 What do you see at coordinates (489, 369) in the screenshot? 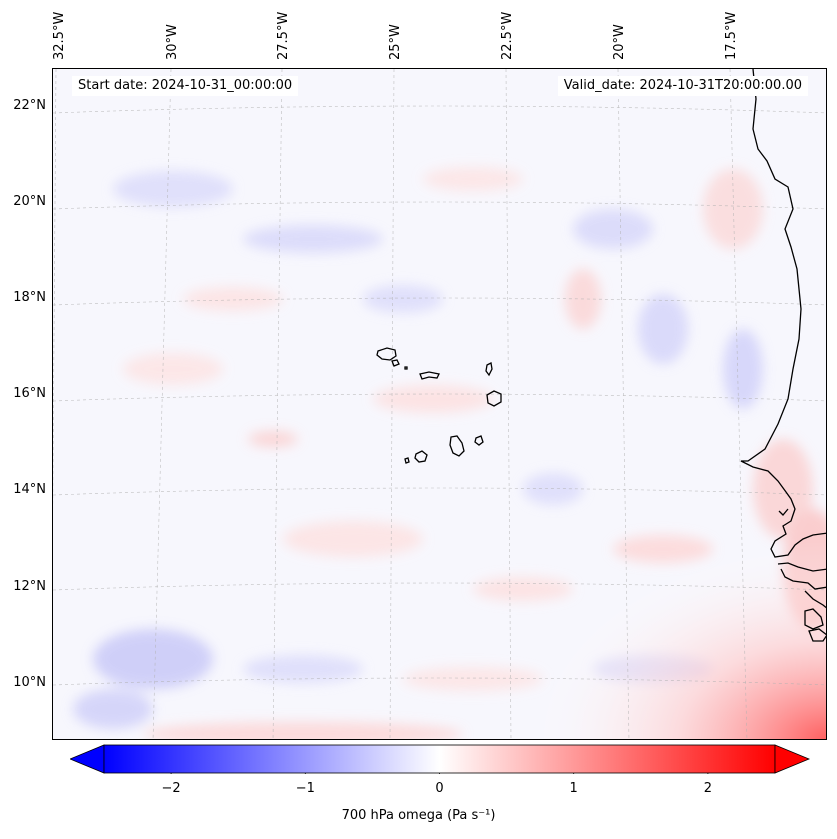
I see `sal-island` at bounding box center [489, 369].